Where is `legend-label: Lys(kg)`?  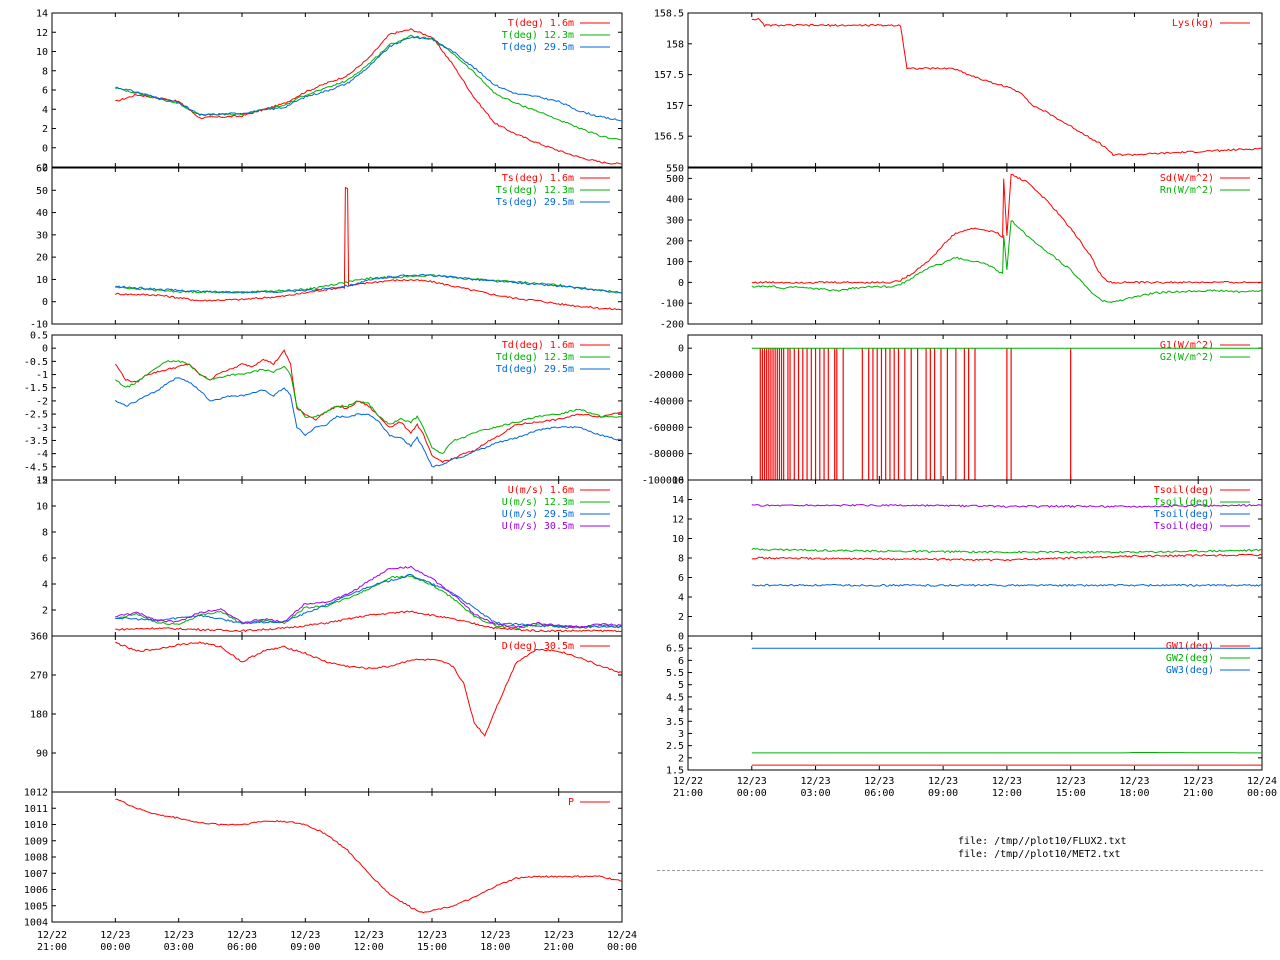 legend-label: Lys(kg) is located at coordinates (1193, 23).